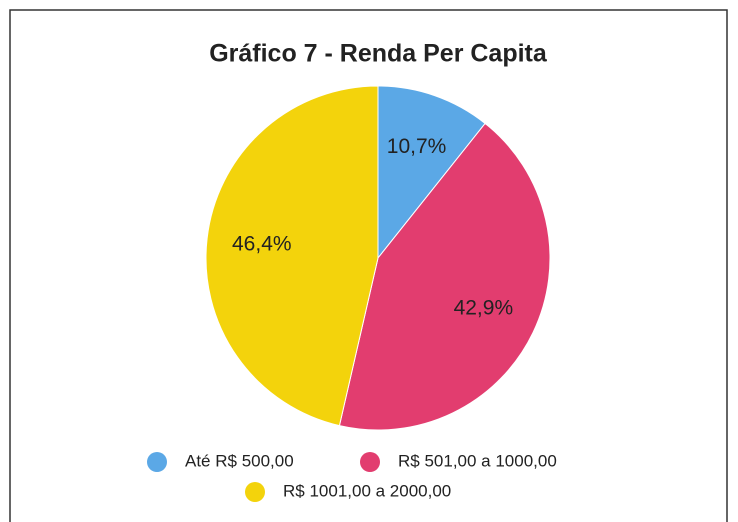  Describe the element at coordinates (378, 54) in the screenshot. I see `chart-title: Gráfico 7 - Renda Per Capita` at that location.